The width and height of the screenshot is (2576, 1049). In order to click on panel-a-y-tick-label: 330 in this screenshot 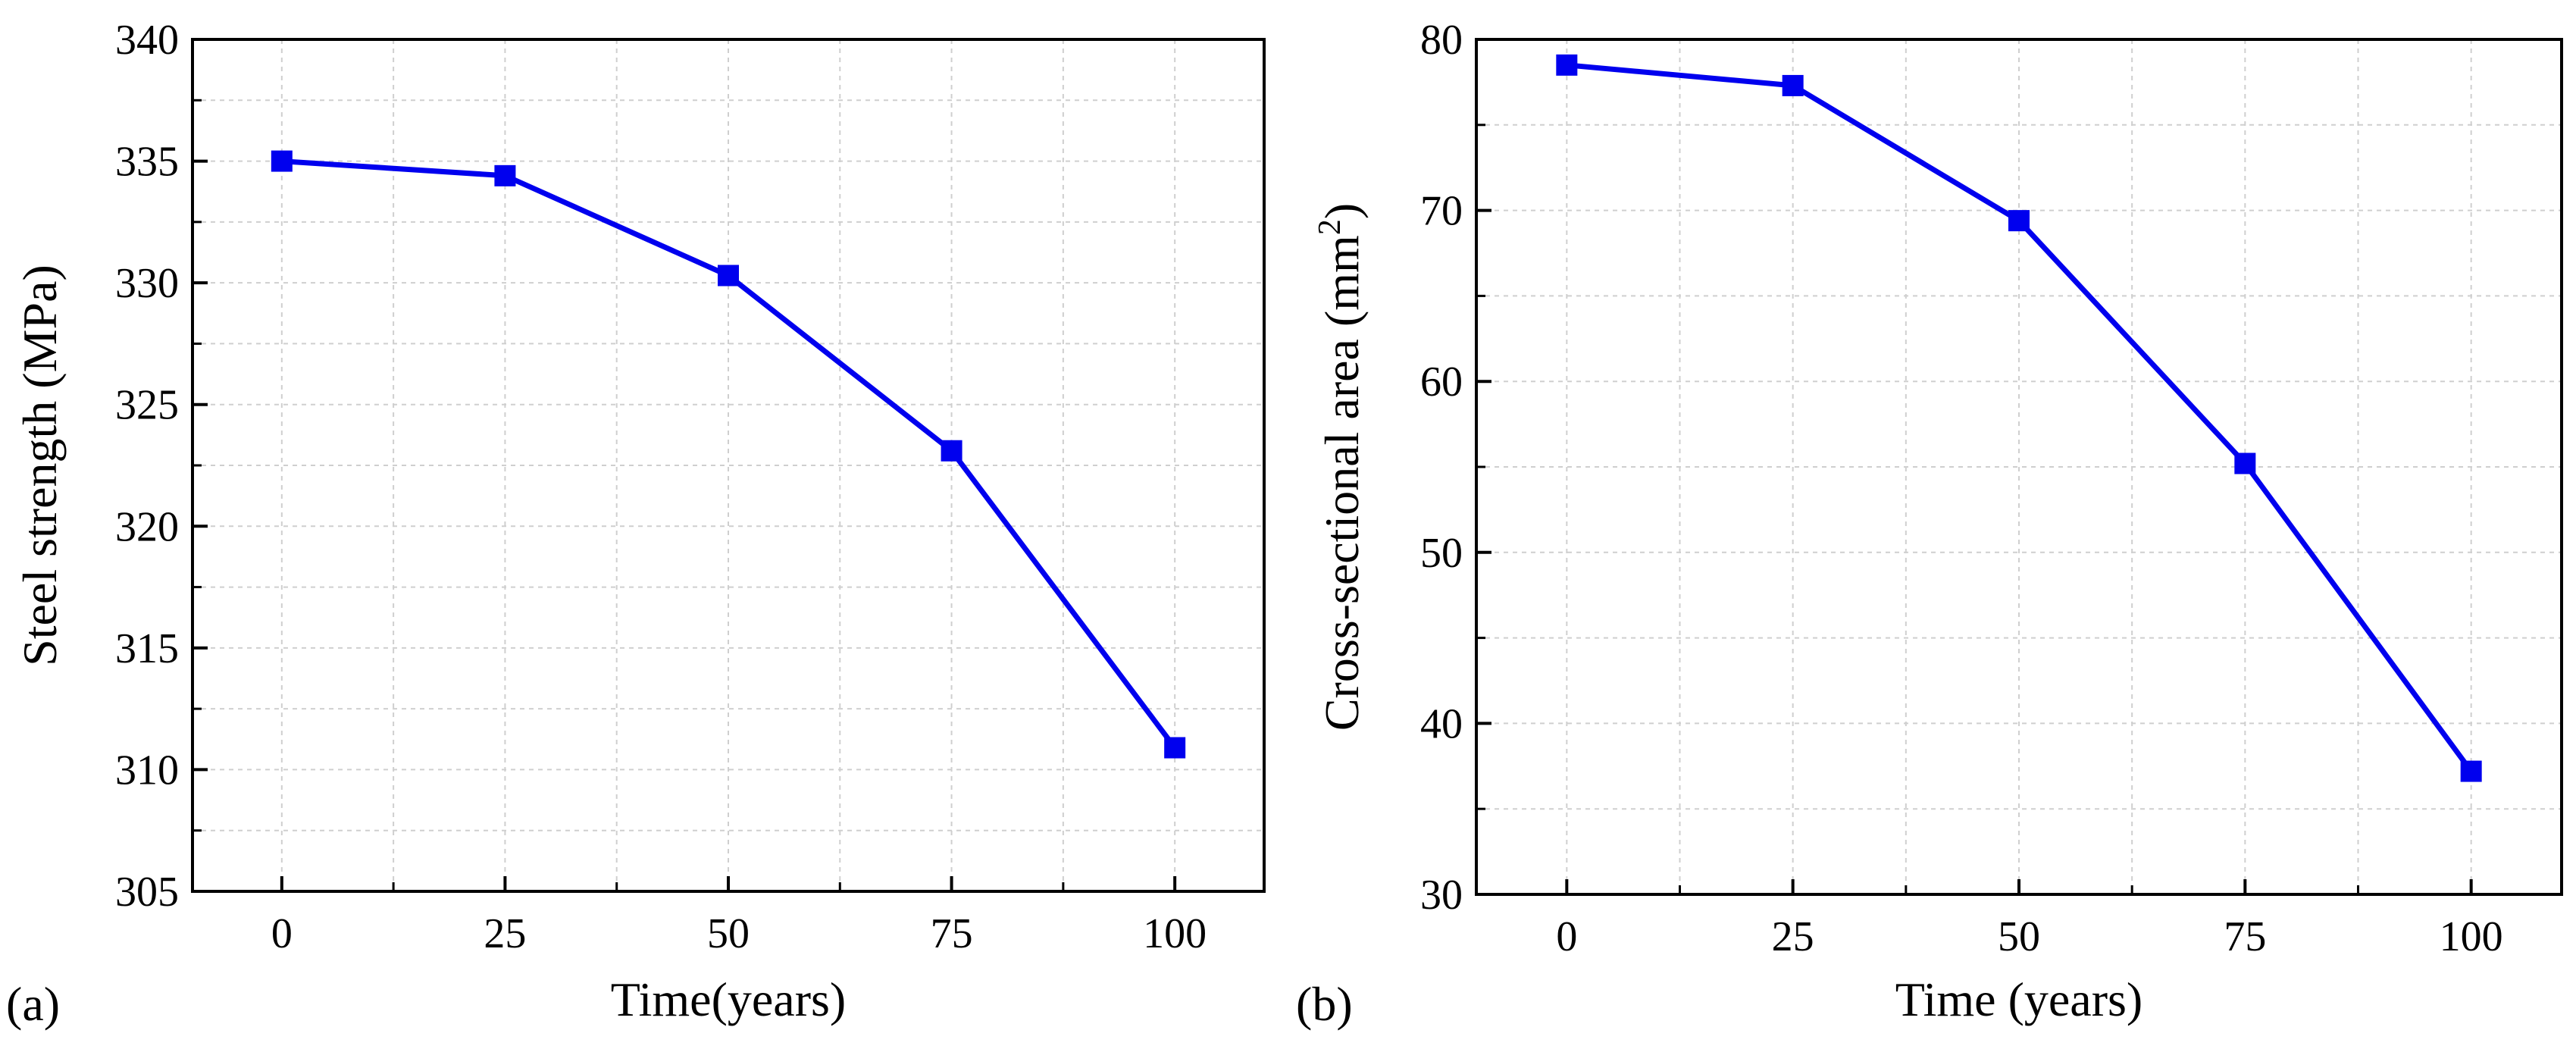, I will do `click(147, 283)`.